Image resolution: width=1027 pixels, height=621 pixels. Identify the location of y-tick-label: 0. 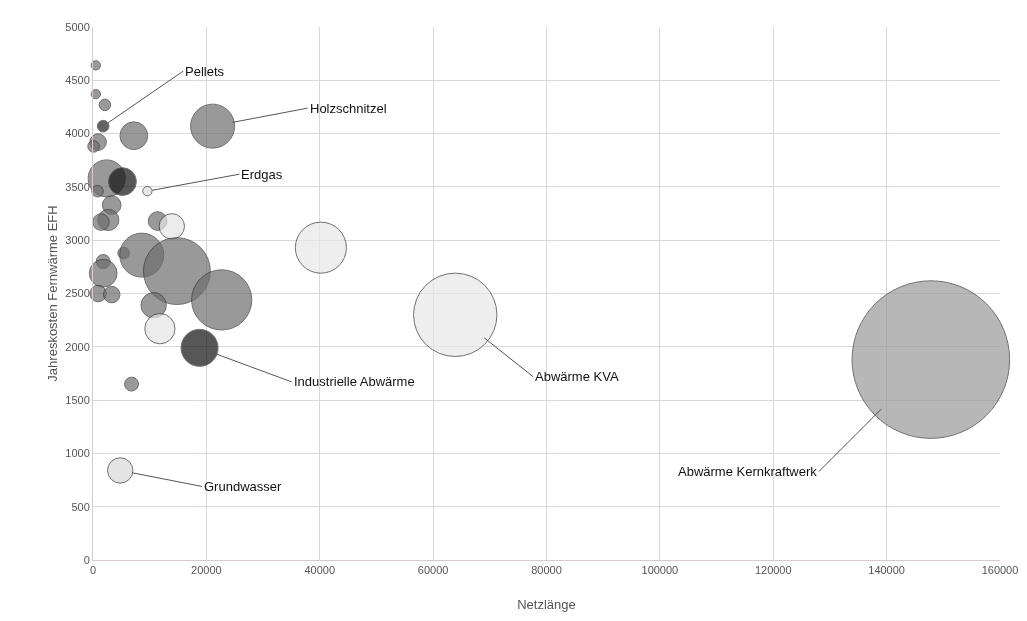
(86, 559).